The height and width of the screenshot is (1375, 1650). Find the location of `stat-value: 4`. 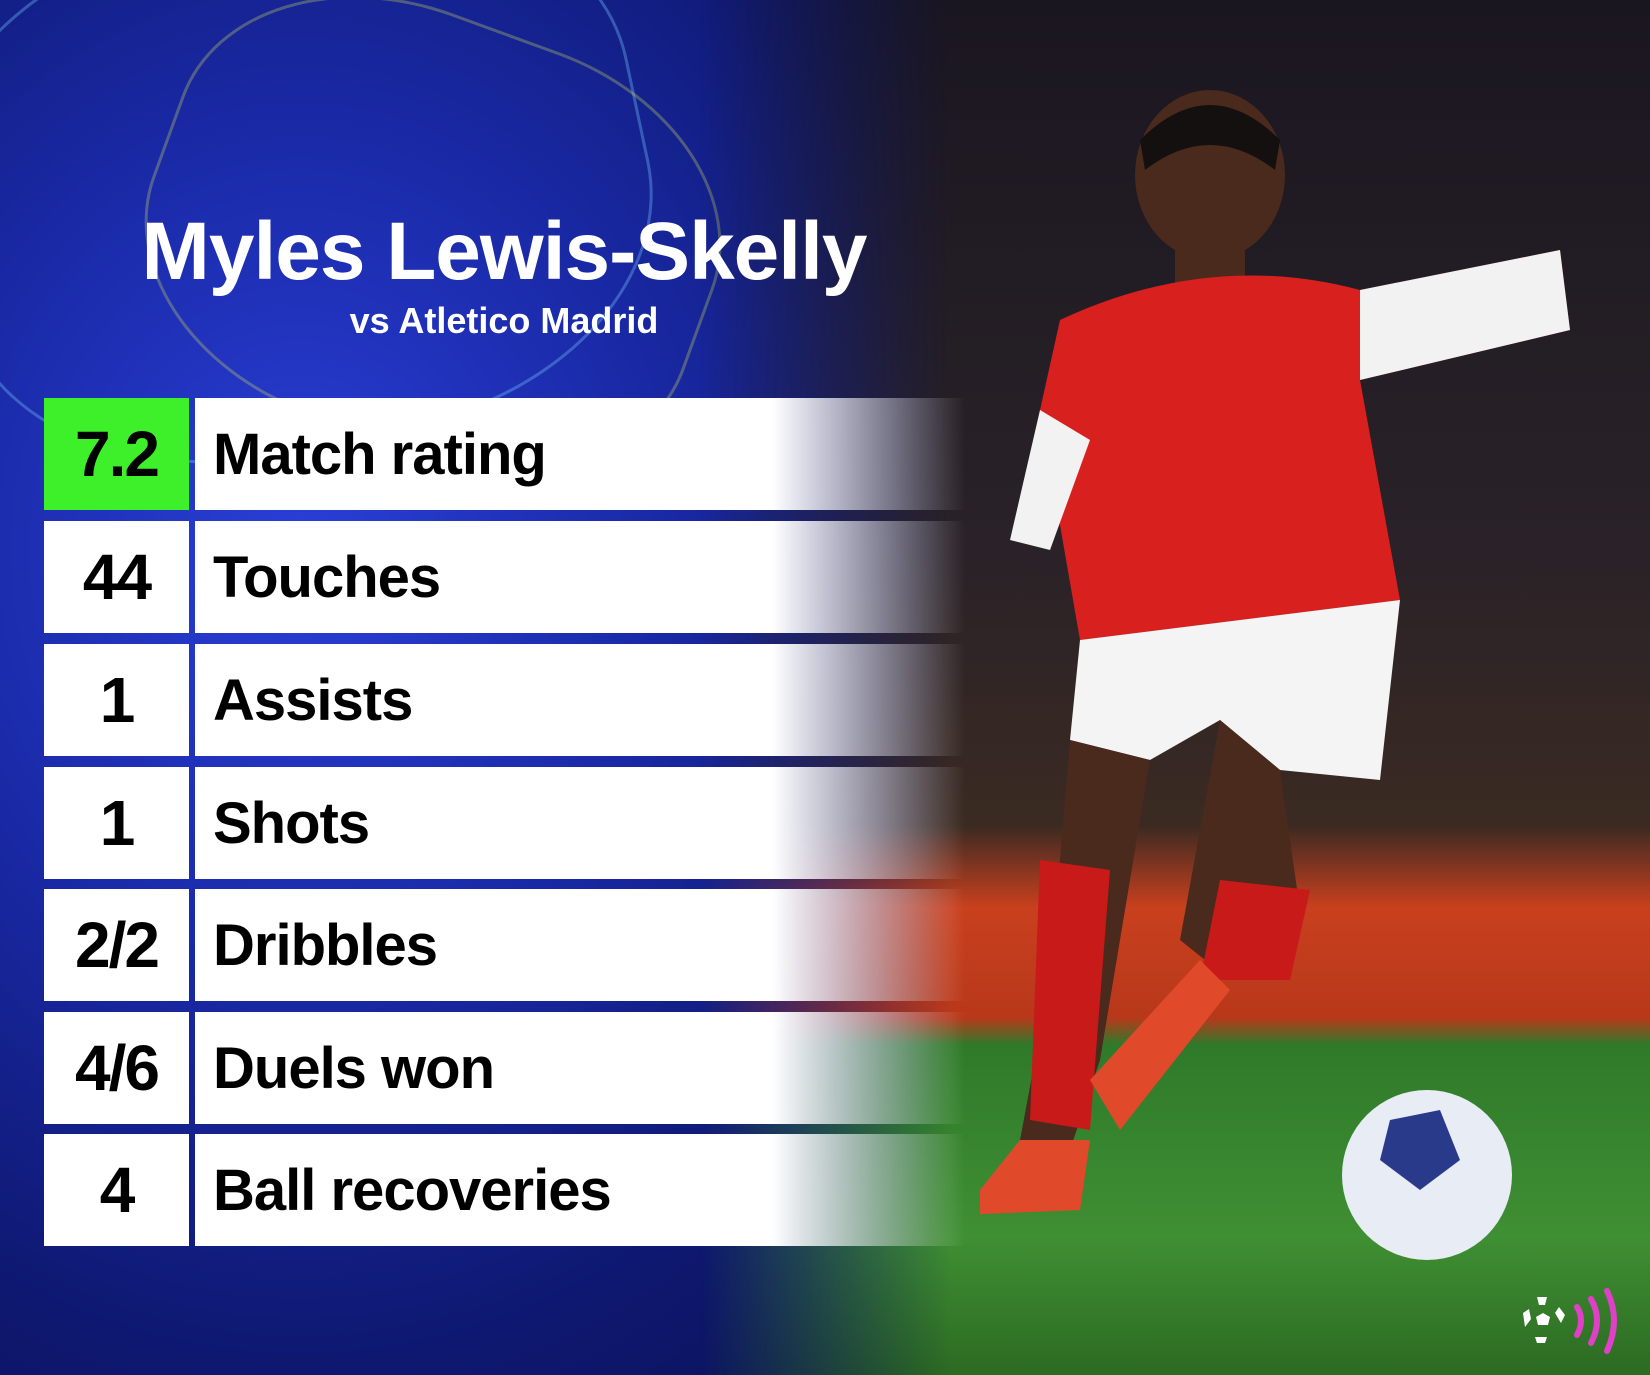

stat-value: 4 is located at coordinates (116, 1190).